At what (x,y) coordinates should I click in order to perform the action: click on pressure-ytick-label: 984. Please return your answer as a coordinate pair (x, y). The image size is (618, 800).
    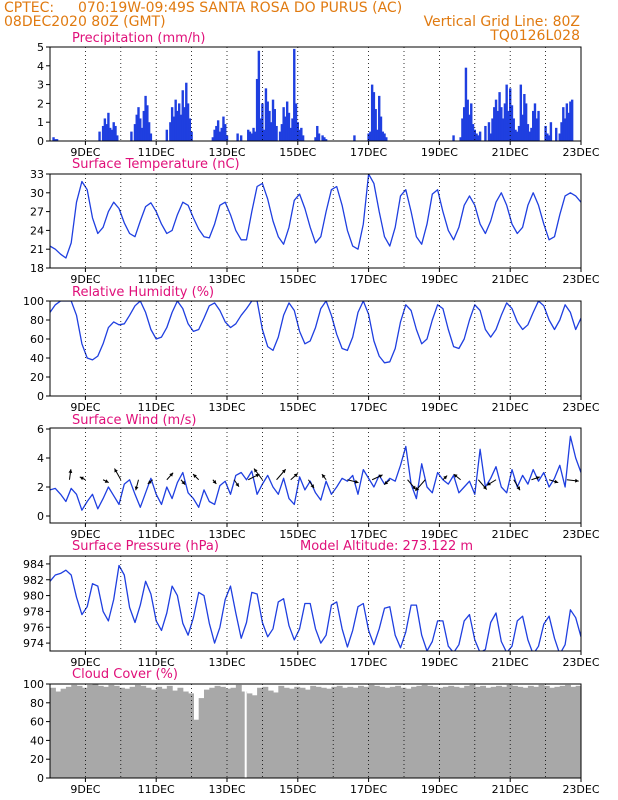
    Looking at the image, I should click on (33, 564).